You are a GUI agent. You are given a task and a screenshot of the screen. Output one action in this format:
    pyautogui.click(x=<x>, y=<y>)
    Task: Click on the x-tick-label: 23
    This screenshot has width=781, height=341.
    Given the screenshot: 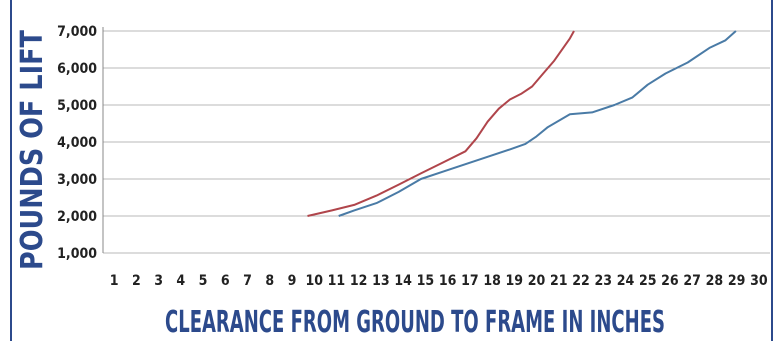 What is the action you would take?
    pyautogui.click(x=603, y=281)
    